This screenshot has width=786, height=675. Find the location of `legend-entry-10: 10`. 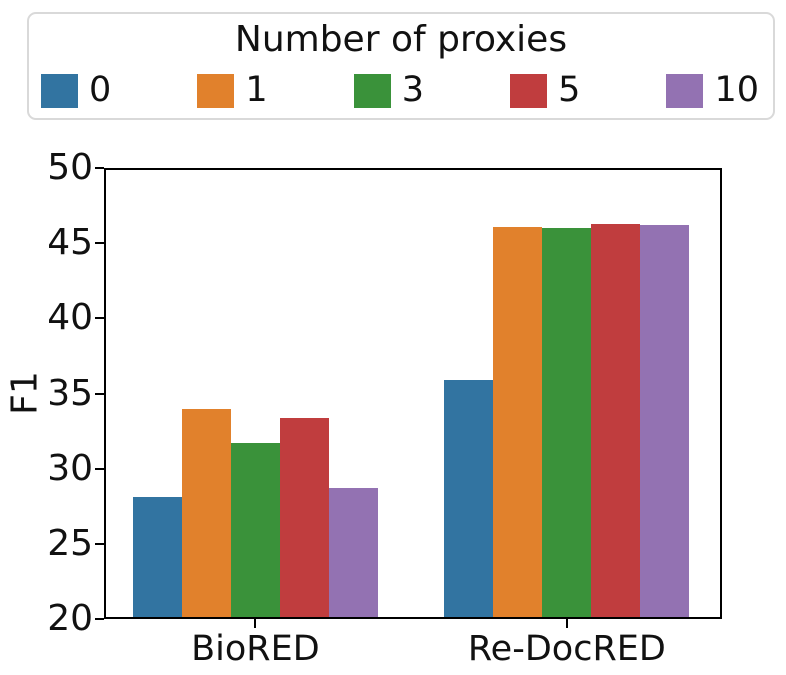

legend-entry-10: 10 is located at coordinates (712, 90).